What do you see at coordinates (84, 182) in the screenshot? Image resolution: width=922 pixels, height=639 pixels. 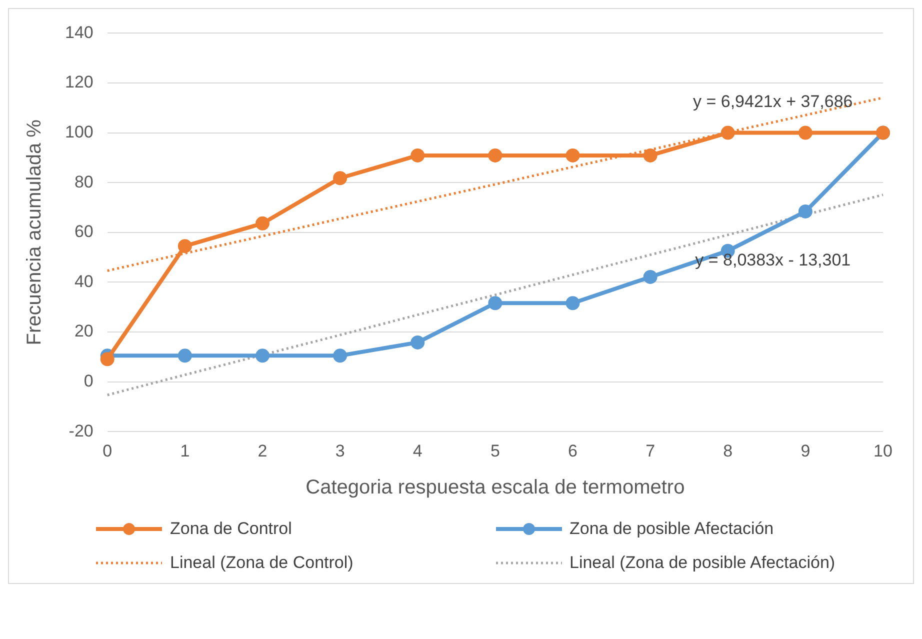 I see `y-tick-label: 80` at bounding box center [84, 182].